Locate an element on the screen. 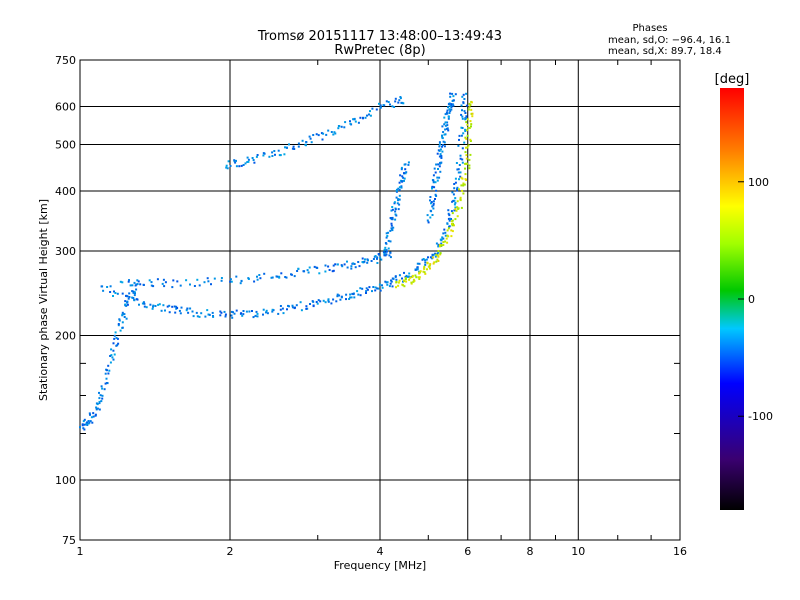 Image resolution: width=800 pixels, height=600 pixels. phase-mean-x: mean, sd,X: 89.7, 18.4 is located at coordinates (665, 51).